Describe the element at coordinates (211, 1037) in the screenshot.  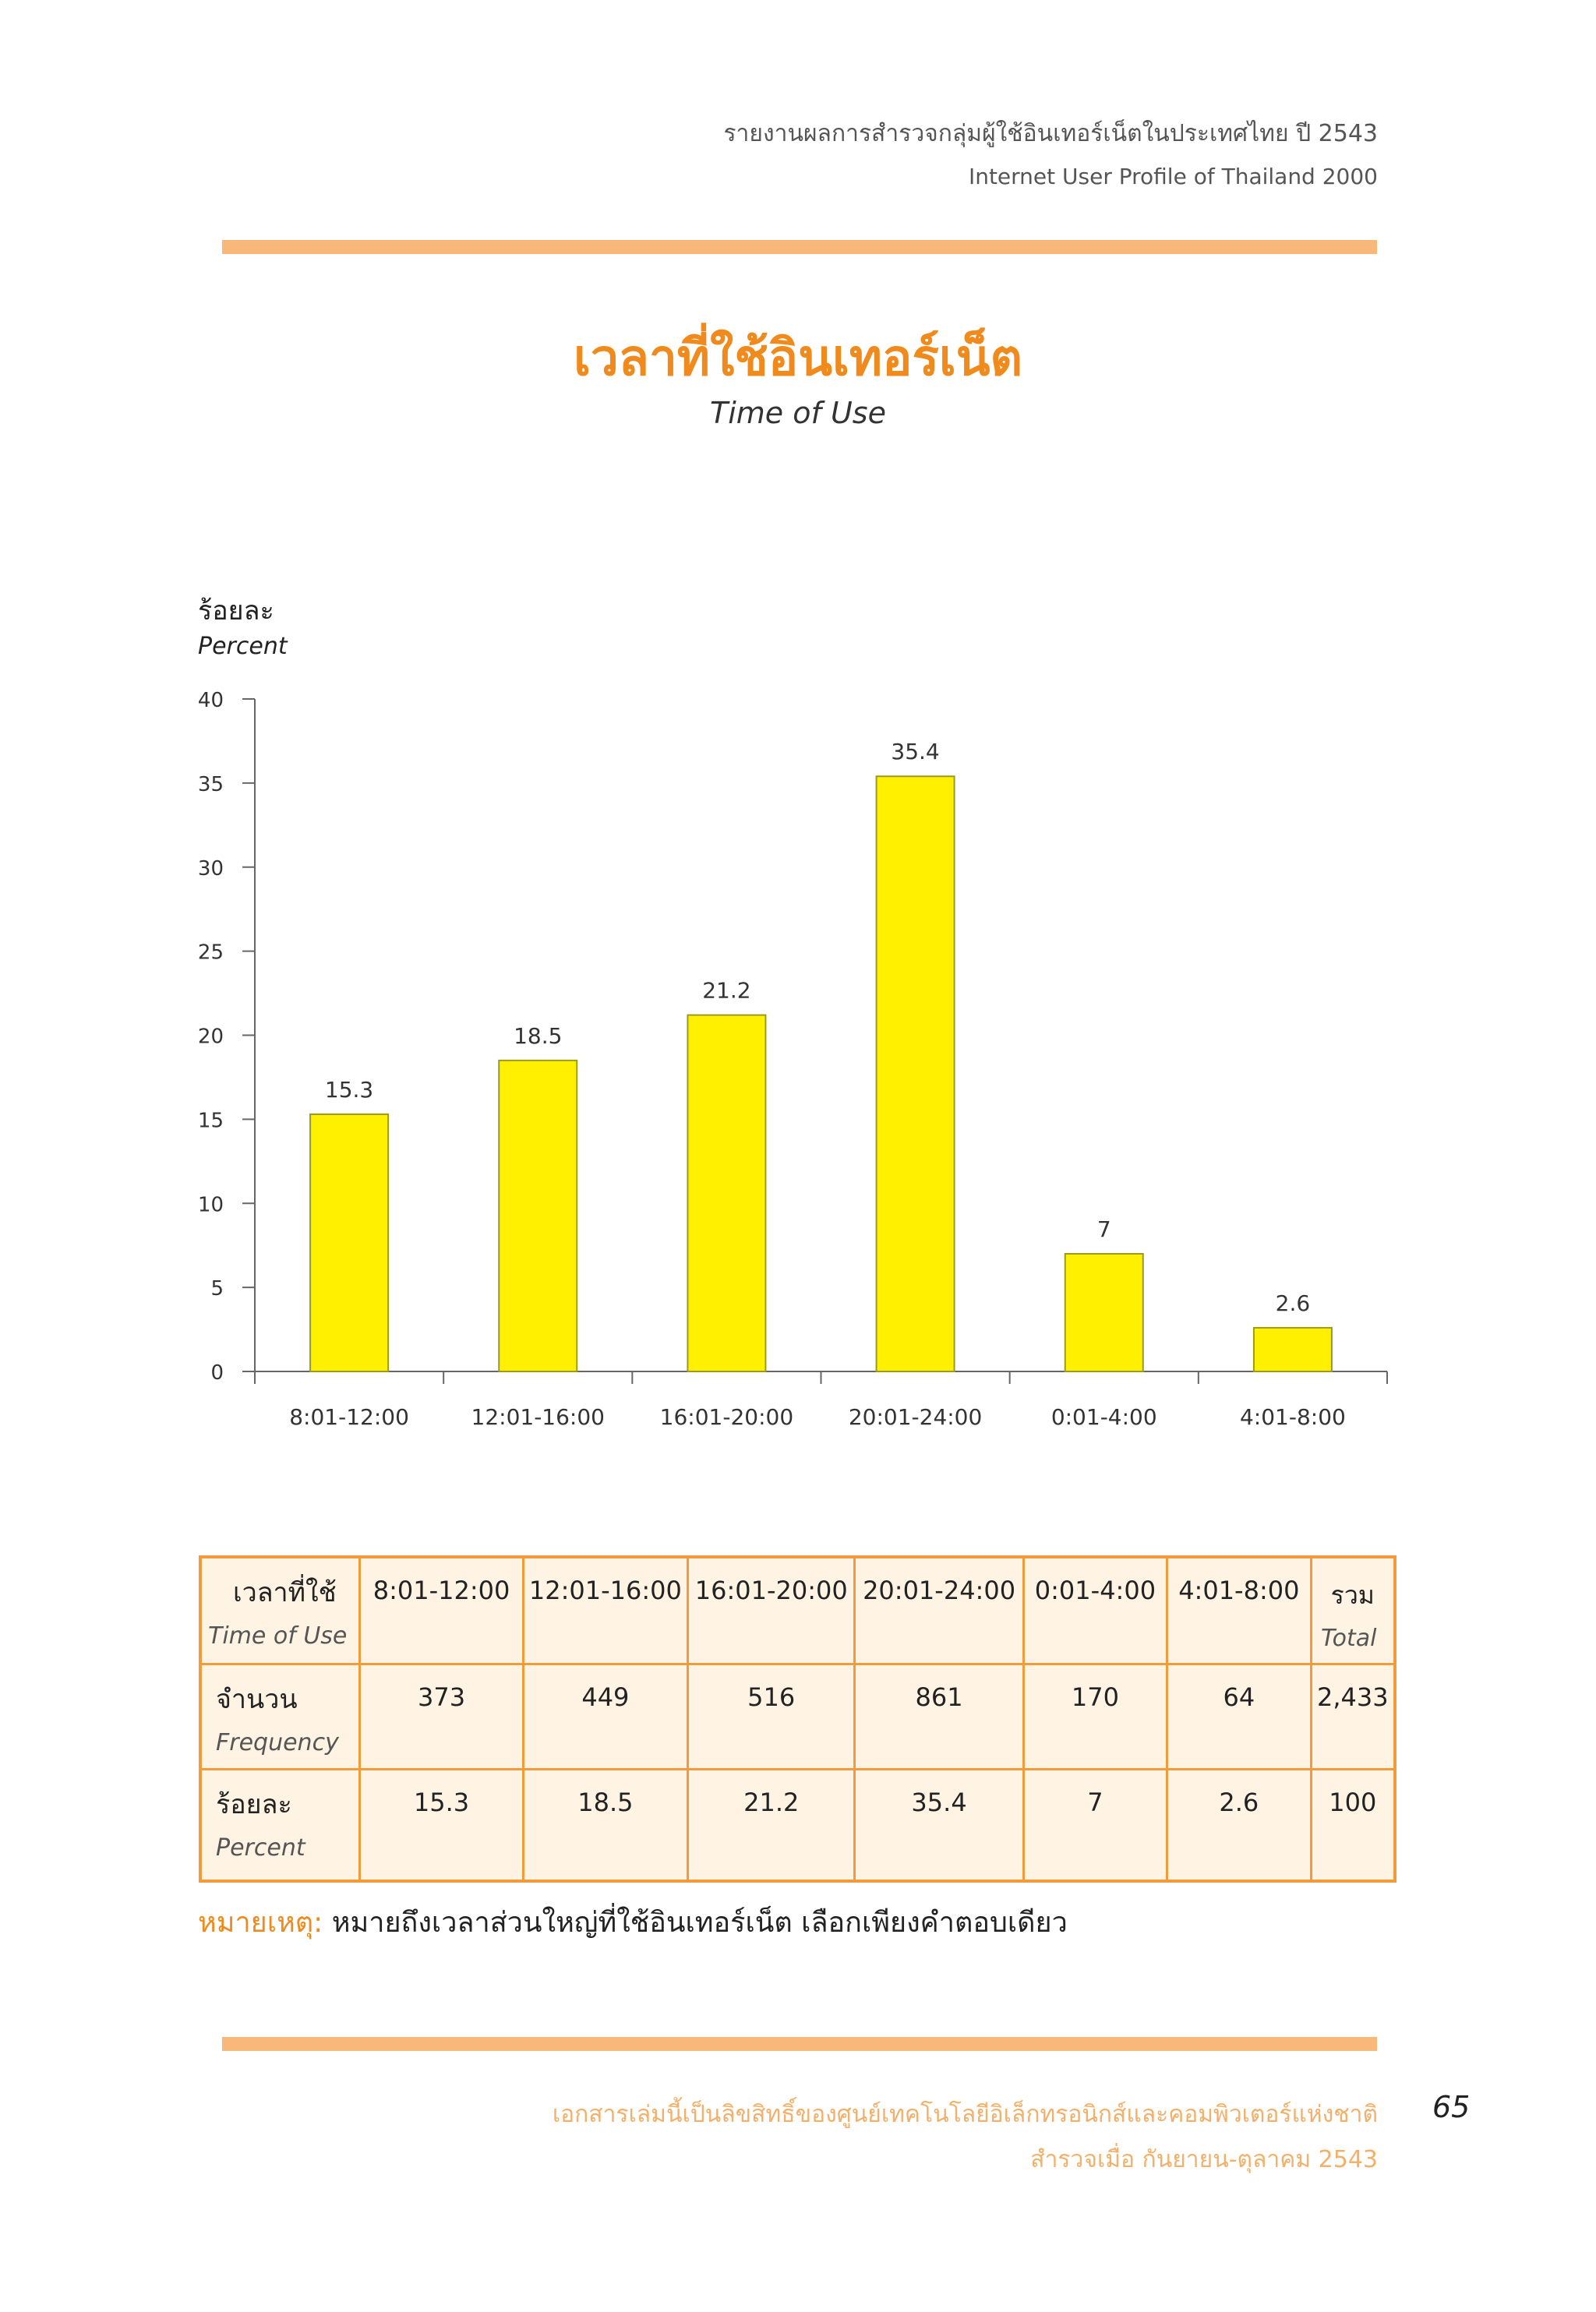
I see `y-tick-label: 20` at that location.